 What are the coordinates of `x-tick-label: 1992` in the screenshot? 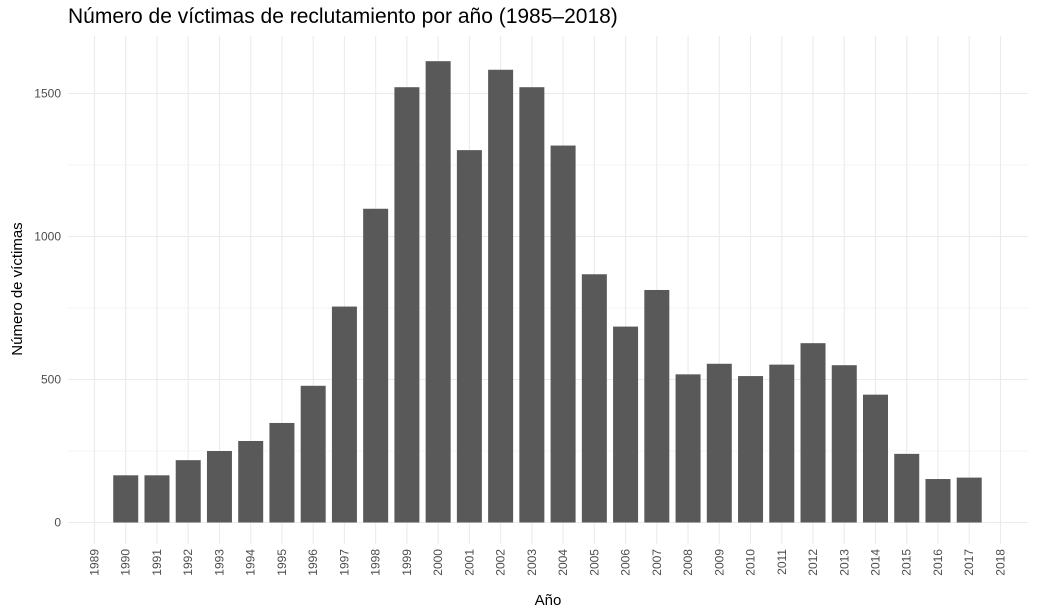 It's located at (188, 562).